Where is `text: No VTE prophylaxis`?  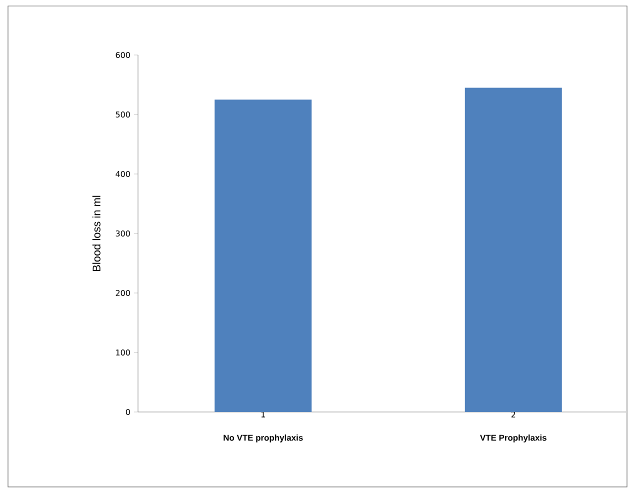 text: No VTE prophylaxis is located at coordinates (263, 438).